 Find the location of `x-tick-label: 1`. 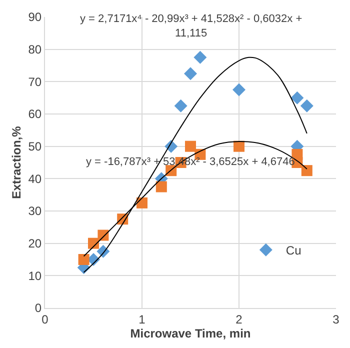

x-tick-label: 1 is located at coordinates (142, 319).